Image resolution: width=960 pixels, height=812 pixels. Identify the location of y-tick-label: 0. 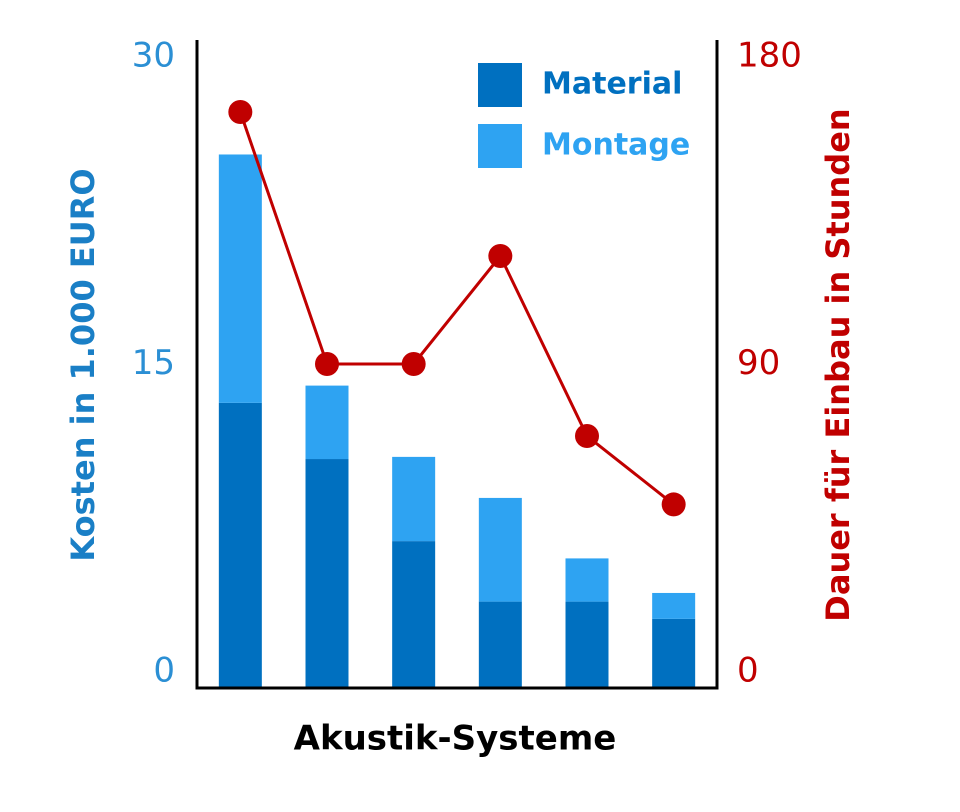
(164, 671).